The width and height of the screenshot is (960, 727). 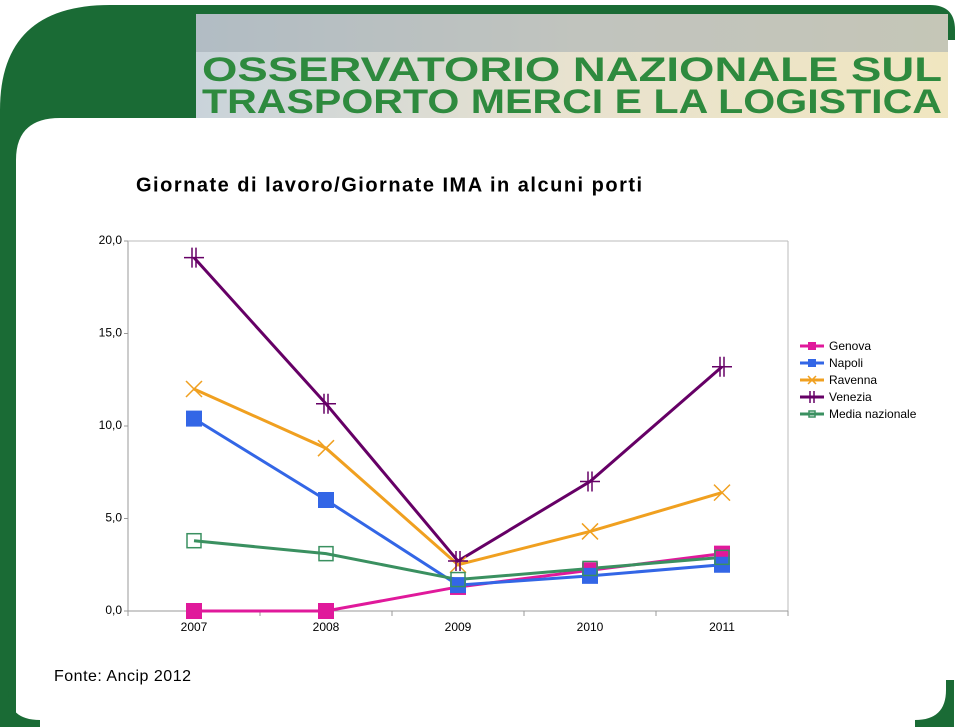 I want to click on x-tick-label: 2010, so click(x=590, y=627).